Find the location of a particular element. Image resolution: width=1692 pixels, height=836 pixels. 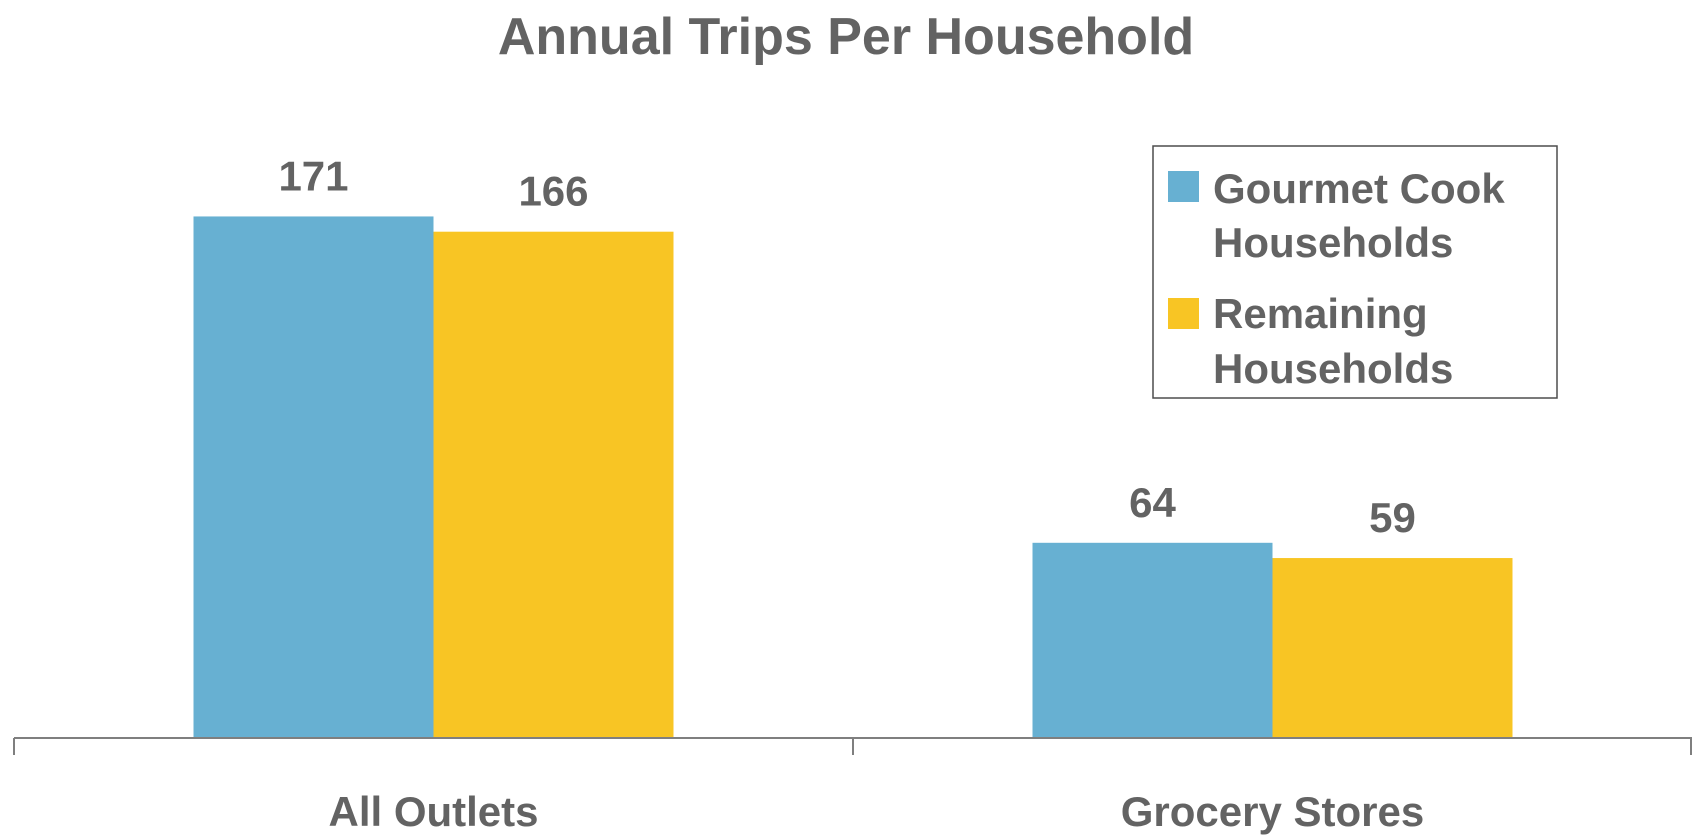

legend-label-remaining: Remaining Households is located at coordinates (1333, 341).